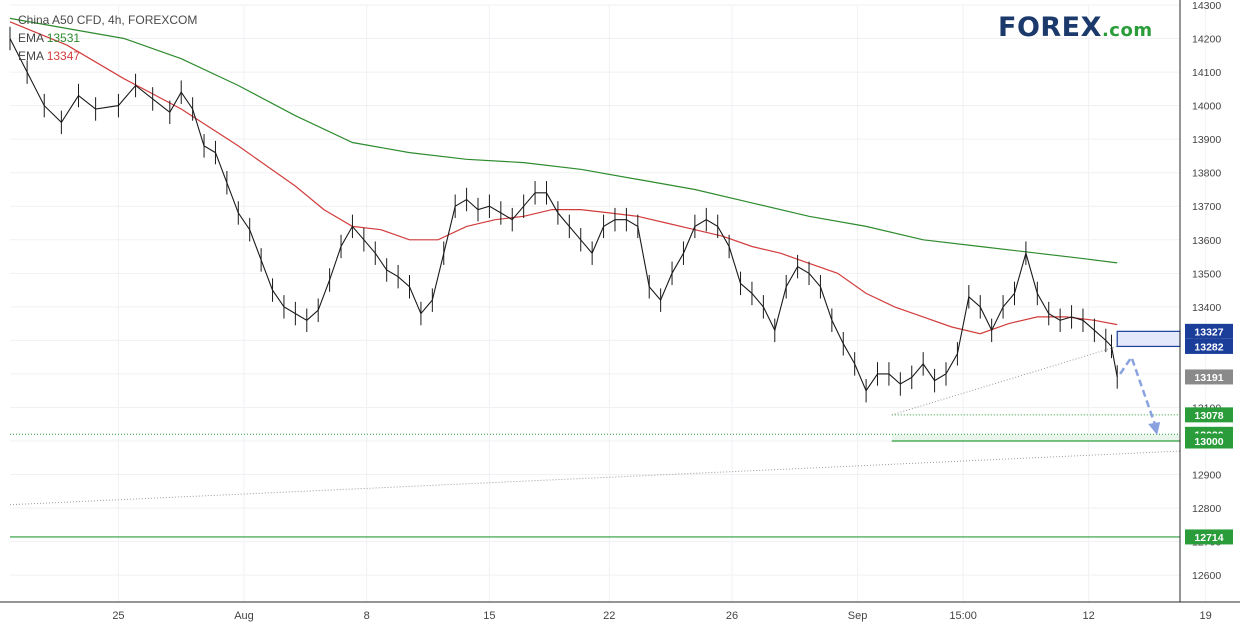  Describe the element at coordinates (595, 478) in the screenshot. I see `trendline-long` at that location.